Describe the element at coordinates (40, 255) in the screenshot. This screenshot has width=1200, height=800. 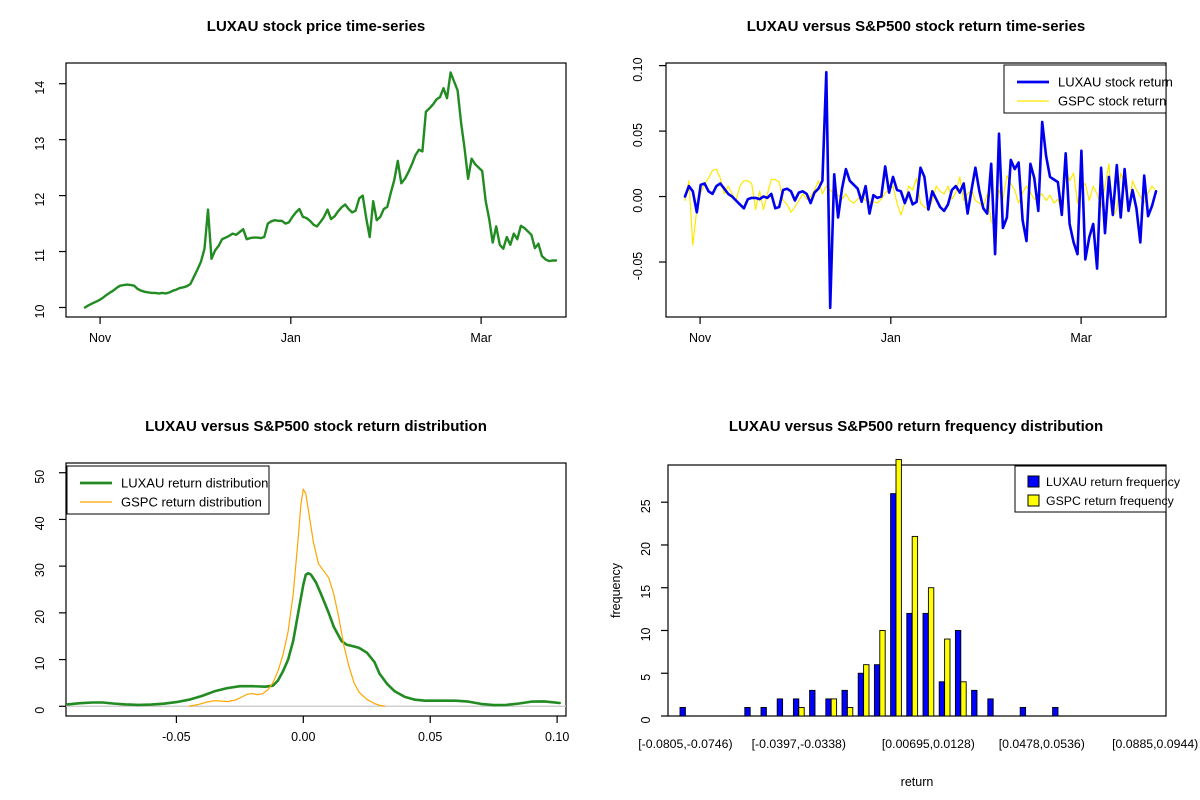
I see `y-tick-label: 11` at that location.